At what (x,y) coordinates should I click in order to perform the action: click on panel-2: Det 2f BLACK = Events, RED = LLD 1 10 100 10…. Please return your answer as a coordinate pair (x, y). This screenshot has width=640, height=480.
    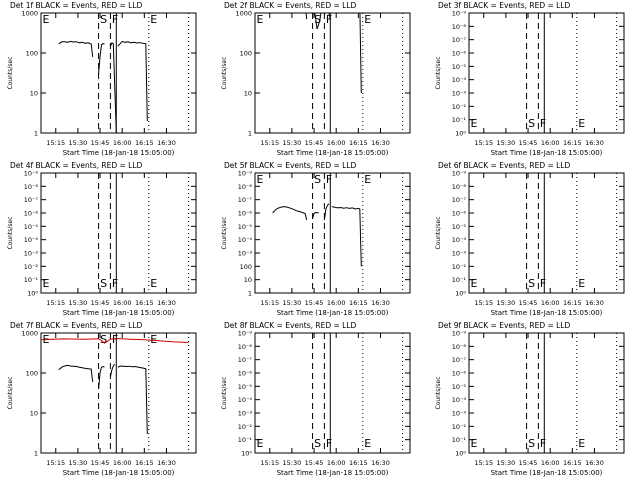
    Looking at the image, I should click on (316, 79).